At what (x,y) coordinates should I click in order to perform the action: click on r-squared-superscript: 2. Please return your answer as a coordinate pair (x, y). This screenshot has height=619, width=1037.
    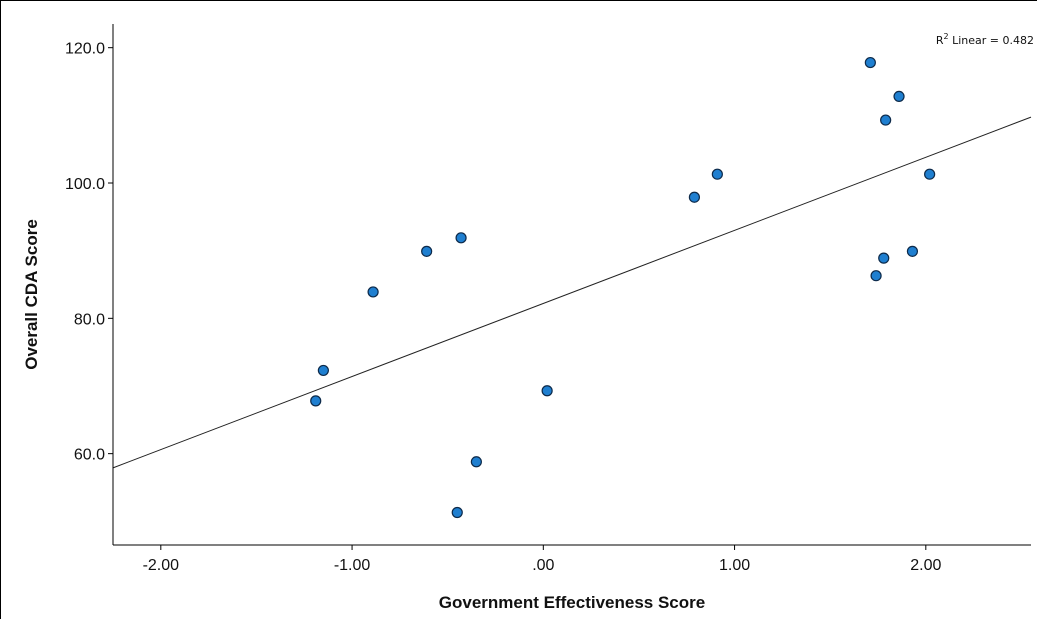
    Looking at the image, I should click on (946, 36).